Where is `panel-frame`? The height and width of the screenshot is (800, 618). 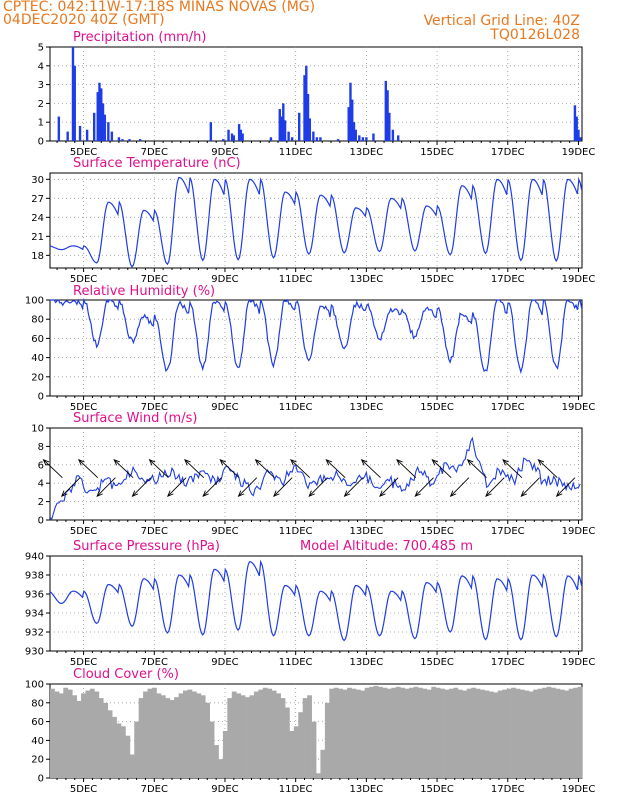 panel-frame is located at coordinates (316, 603).